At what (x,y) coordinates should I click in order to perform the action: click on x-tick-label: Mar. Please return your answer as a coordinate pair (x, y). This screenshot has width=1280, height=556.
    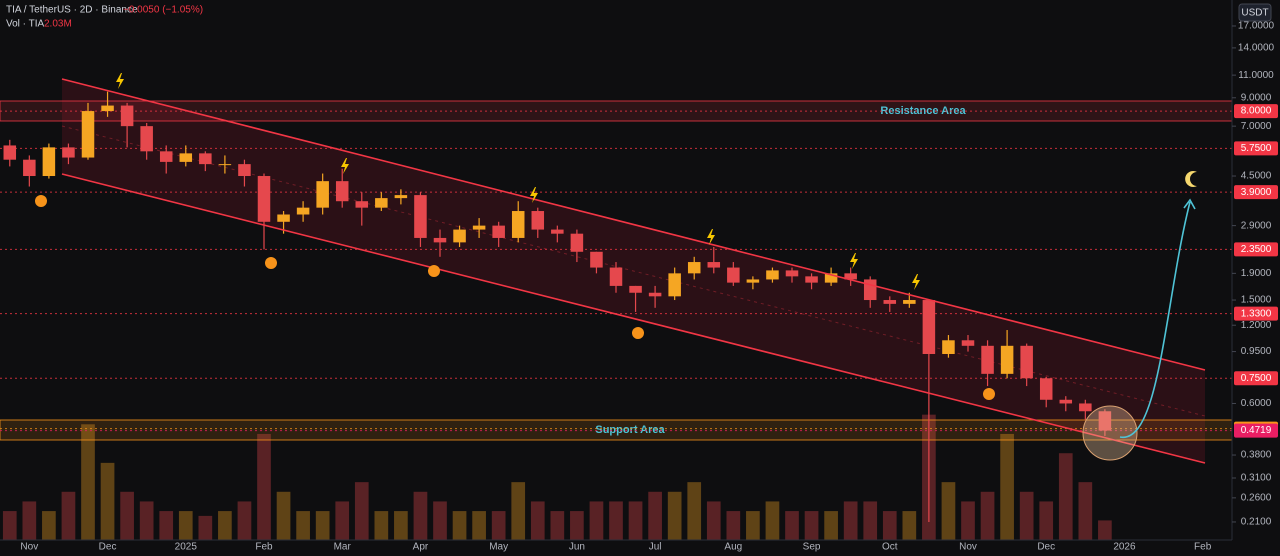
    Looking at the image, I should click on (343, 547).